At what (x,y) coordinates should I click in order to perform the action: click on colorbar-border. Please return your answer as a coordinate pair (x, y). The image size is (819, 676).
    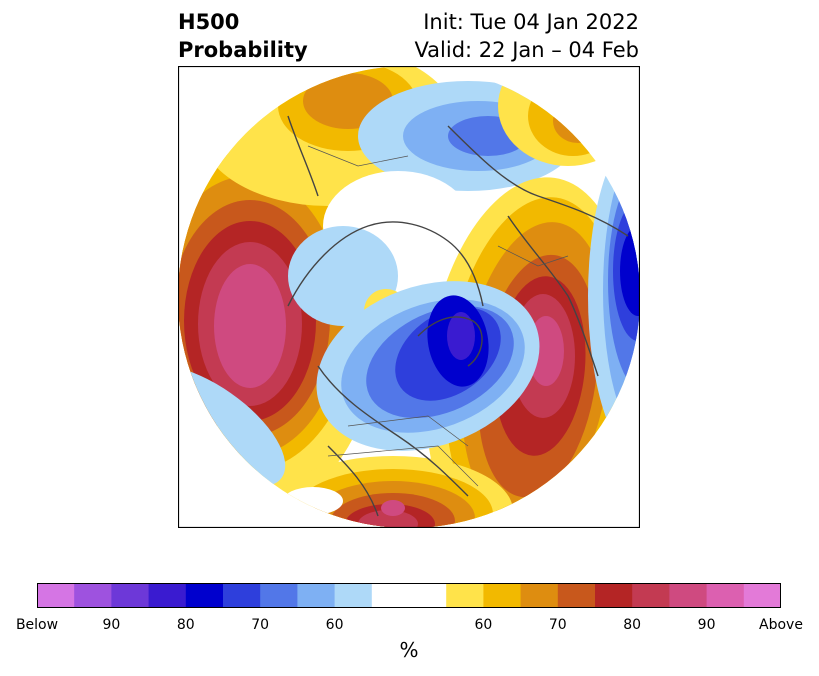
    Looking at the image, I should click on (409, 595).